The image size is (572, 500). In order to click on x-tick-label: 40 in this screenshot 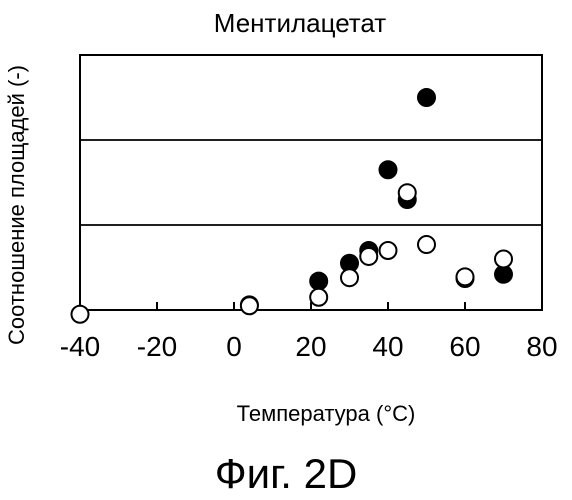, I will do `click(387, 346)`.